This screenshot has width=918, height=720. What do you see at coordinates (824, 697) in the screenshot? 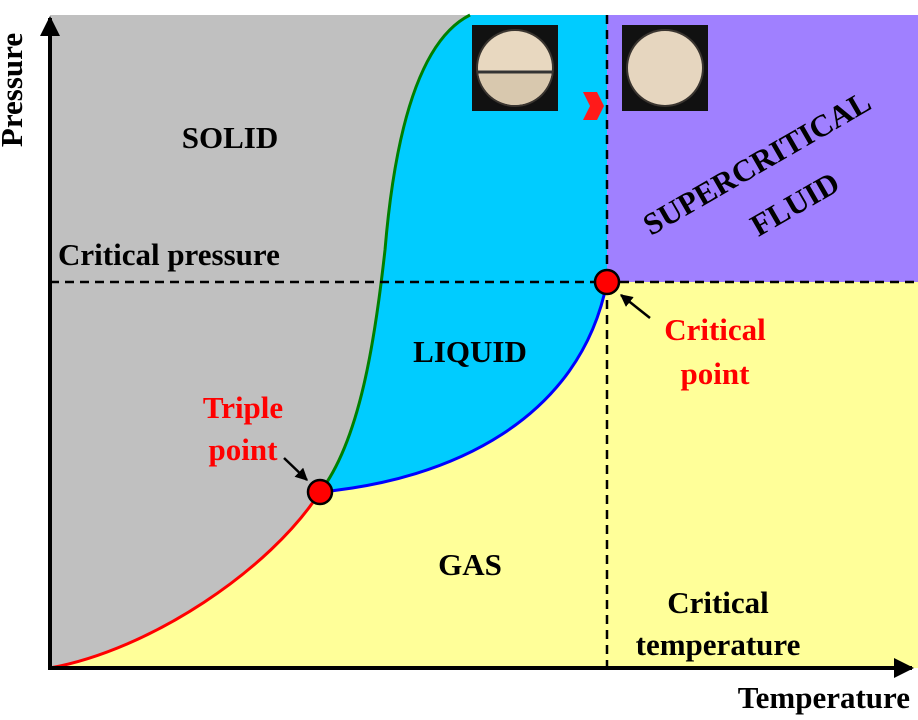
I see `x-axis-label: Temperature` at bounding box center [824, 697].